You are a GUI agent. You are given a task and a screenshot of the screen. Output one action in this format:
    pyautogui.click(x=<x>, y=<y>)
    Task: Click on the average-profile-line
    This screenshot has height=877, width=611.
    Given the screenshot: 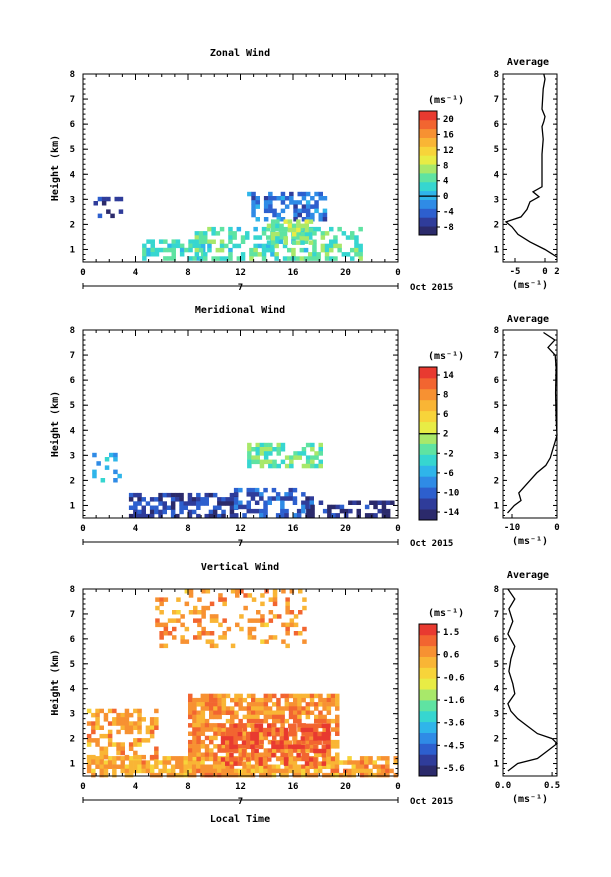 What is the action you would take?
    pyautogui.click(x=532, y=422)
    